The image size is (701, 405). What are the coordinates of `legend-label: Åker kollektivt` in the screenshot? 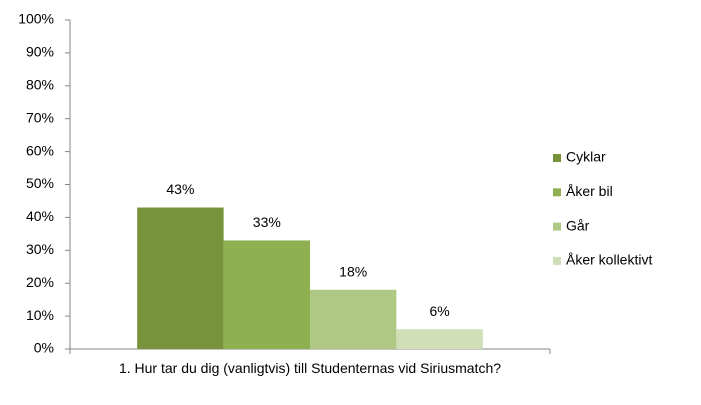 It's located at (609, 260).